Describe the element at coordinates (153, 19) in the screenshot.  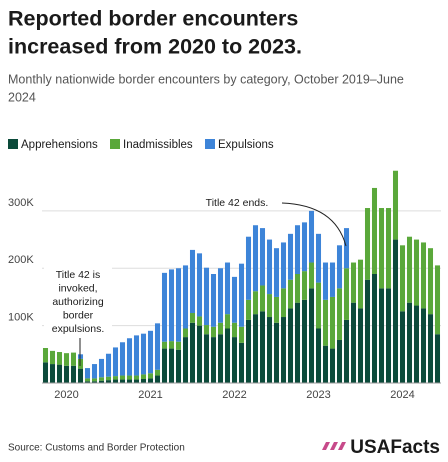
I see `chart-title: Reported border encounters` at that location.